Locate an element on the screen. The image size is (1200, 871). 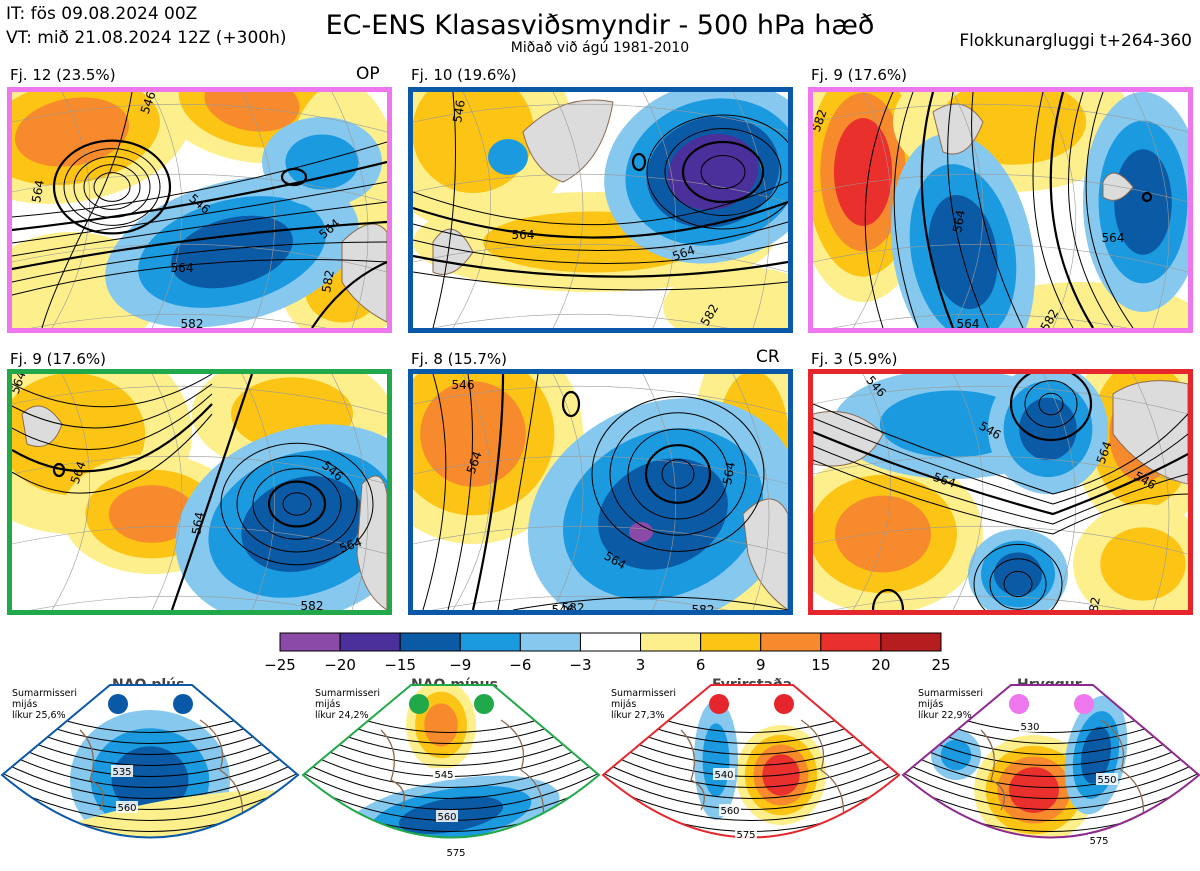
cluster-3-map: 582 564 564 564 582 is located at coordinates (1000, 210).